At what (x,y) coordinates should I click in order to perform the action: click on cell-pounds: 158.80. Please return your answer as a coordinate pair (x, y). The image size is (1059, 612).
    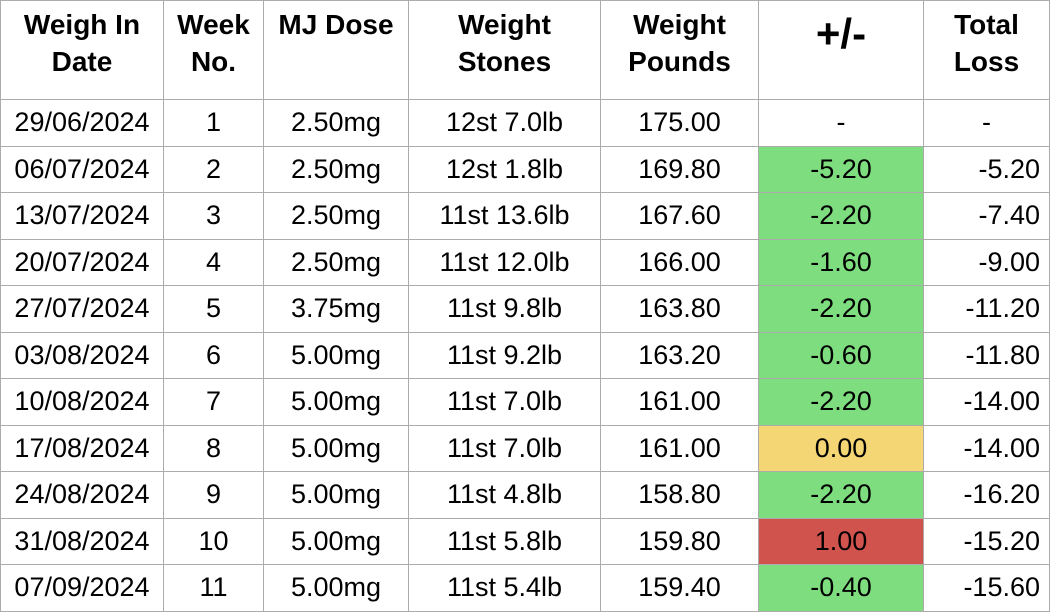
    Looking at the image, I should click on (679, 495).